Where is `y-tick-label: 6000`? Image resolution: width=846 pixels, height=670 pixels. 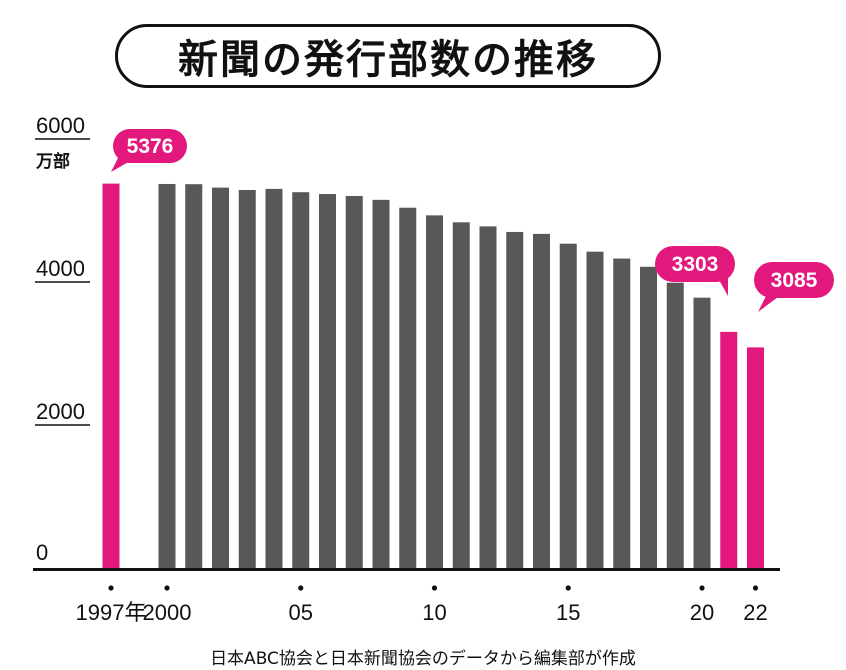
y-tick-label: 6000 is located at coordinates (60, 125).